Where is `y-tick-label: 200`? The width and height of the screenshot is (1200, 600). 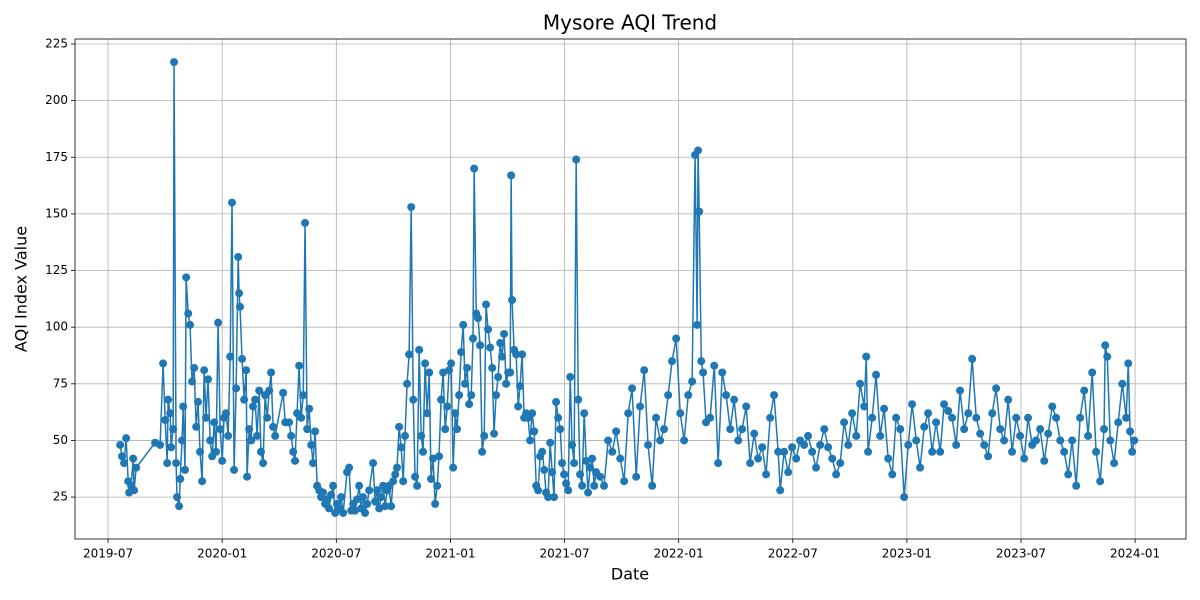
y-tick-label: 200 is located at coordinates (56, 100).